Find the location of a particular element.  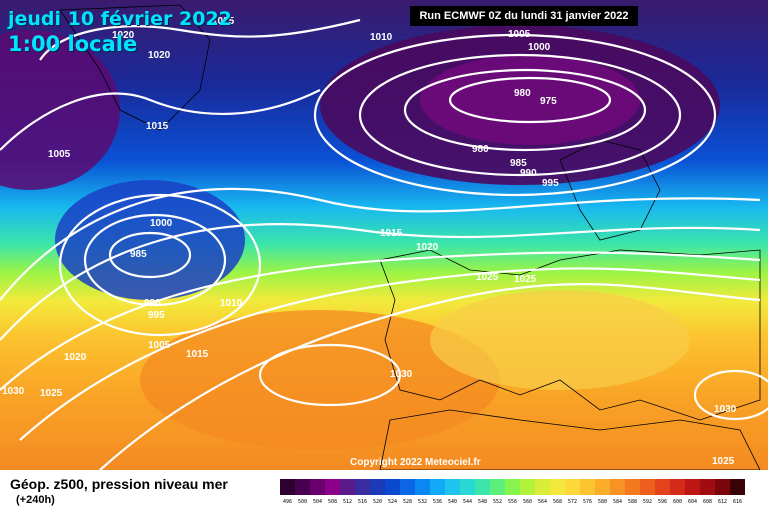

scale-tick-label: 572 is located at coordinates (572, 502).